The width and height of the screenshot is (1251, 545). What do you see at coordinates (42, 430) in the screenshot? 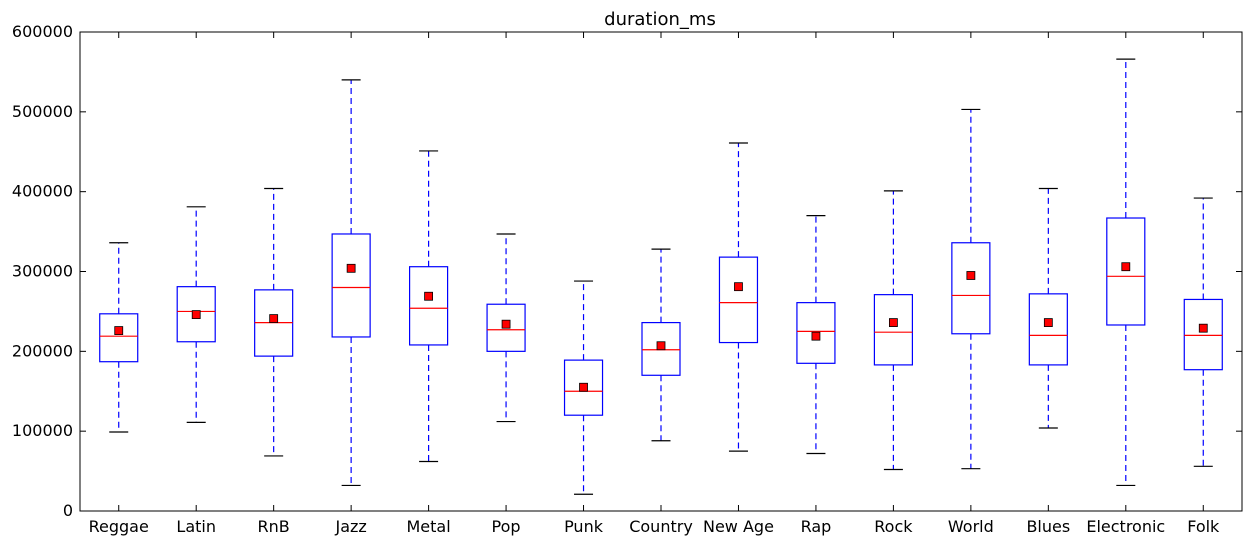
I see `y-tick-label: 100000` at bounding box center [42, 430].